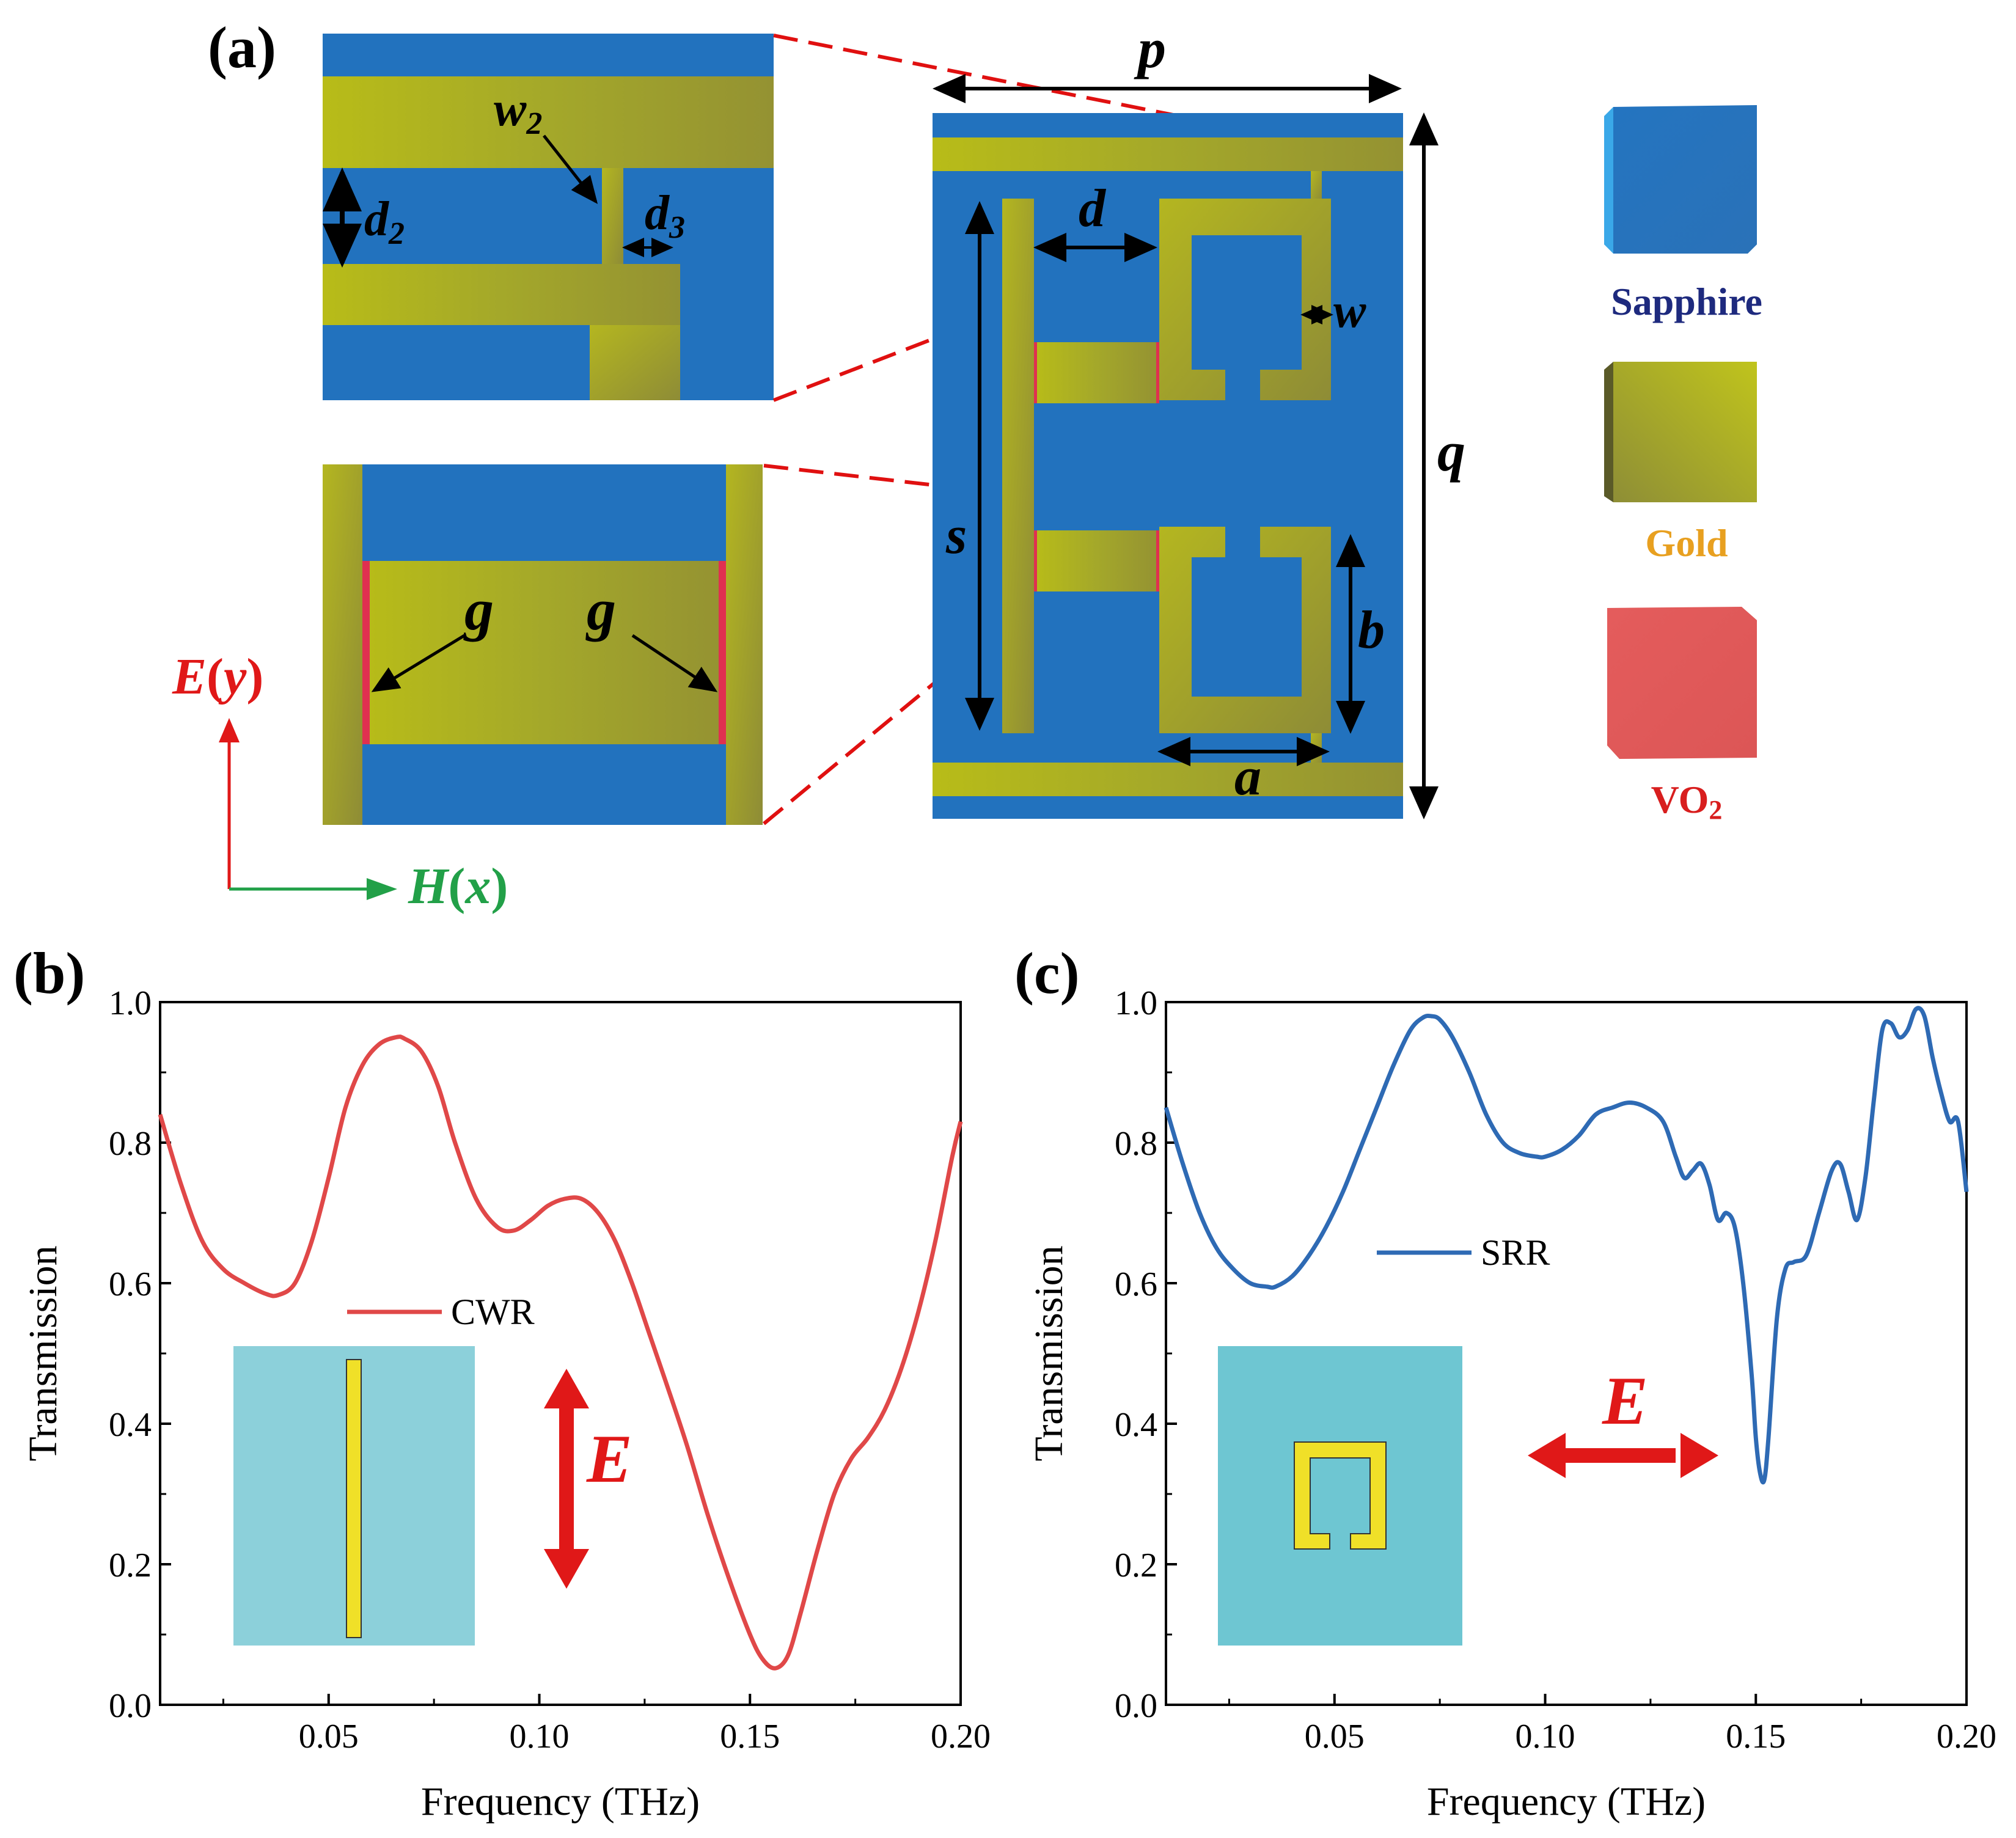  I want to click on legend-gold-label: Gold, so click(1686, 543).